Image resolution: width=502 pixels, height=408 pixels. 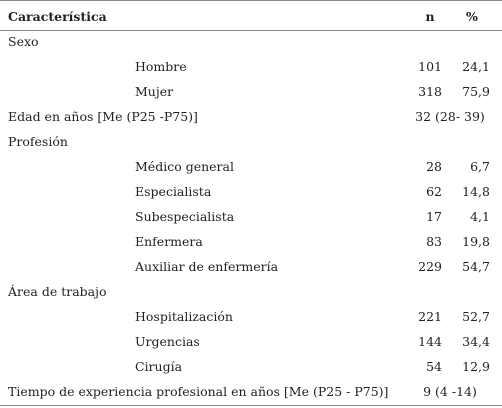 I want to click on item-label: Cirugía, so click(x=159, y=366).